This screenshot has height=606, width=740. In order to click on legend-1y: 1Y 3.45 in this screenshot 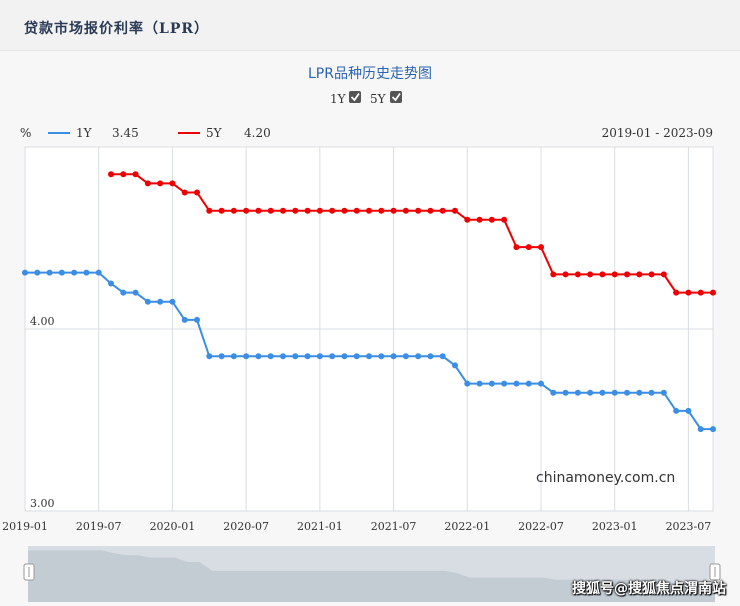, I will do `click(93, 133)`.